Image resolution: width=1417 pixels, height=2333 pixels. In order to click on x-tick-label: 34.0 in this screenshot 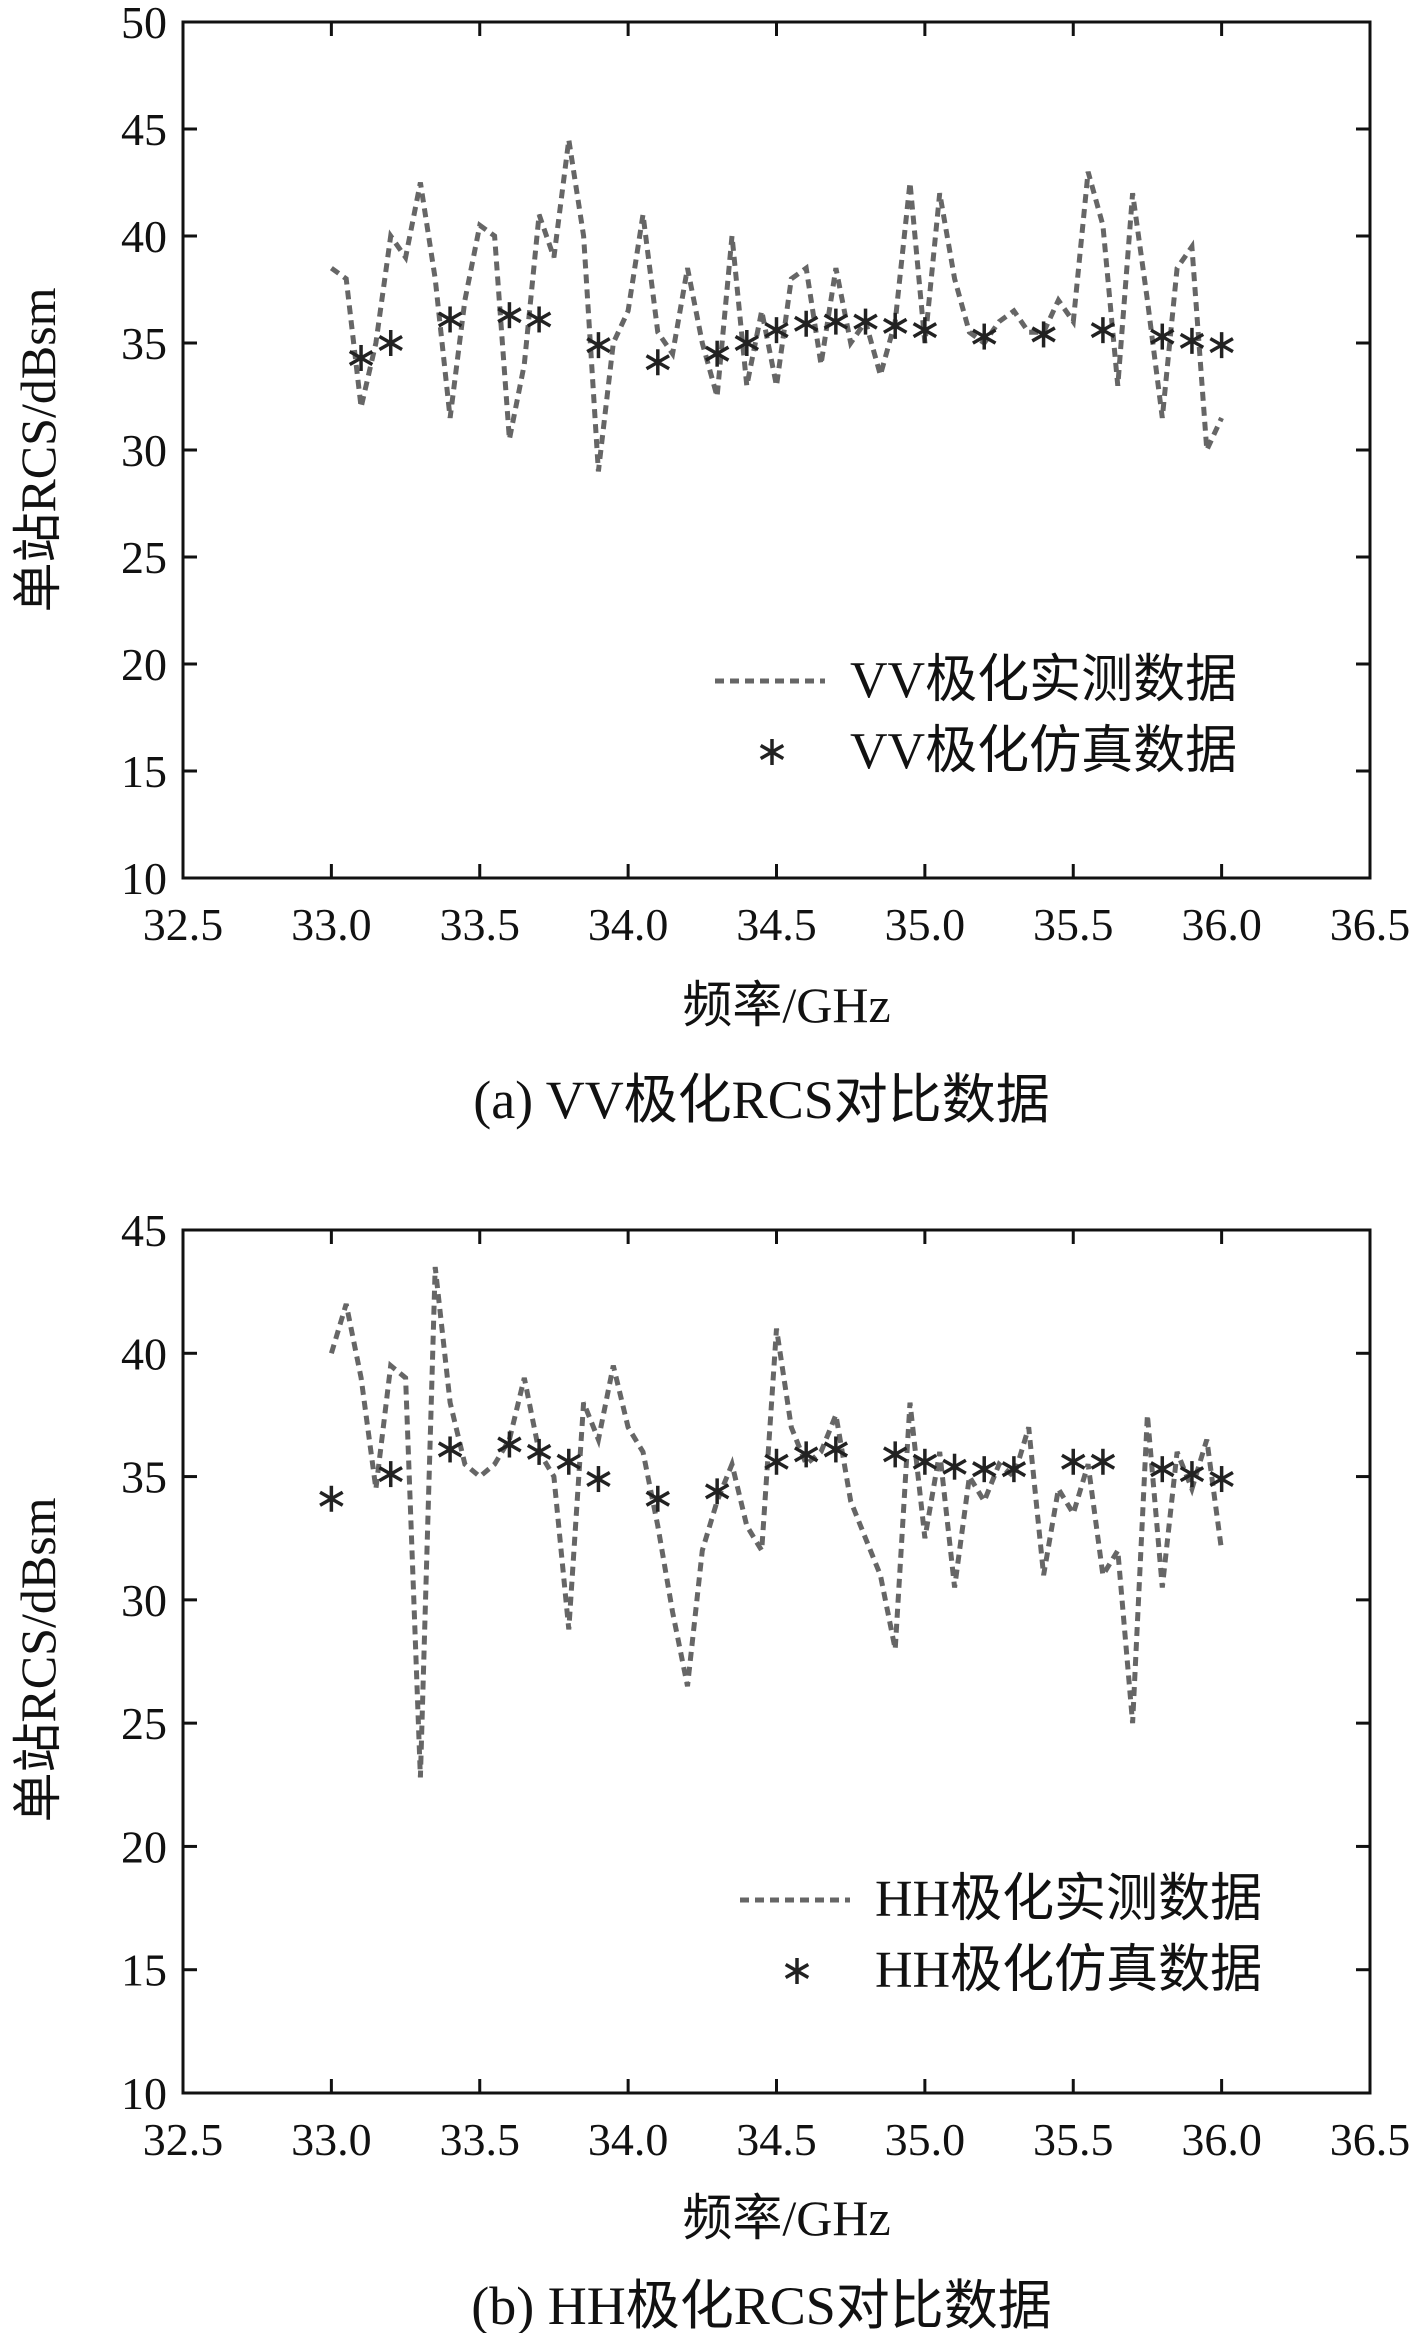, I will do `click(628, 2139)`.